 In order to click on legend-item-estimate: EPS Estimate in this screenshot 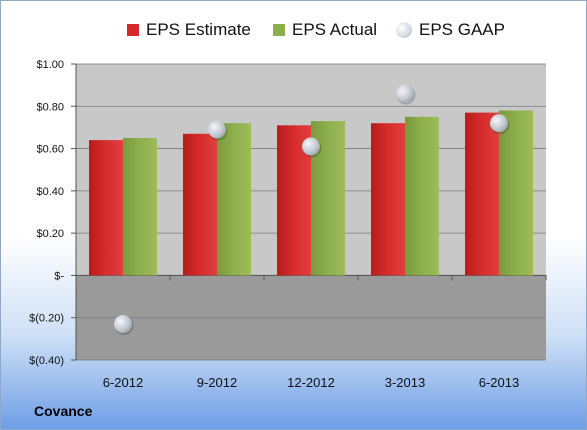, I will do `click(189, 30)`.